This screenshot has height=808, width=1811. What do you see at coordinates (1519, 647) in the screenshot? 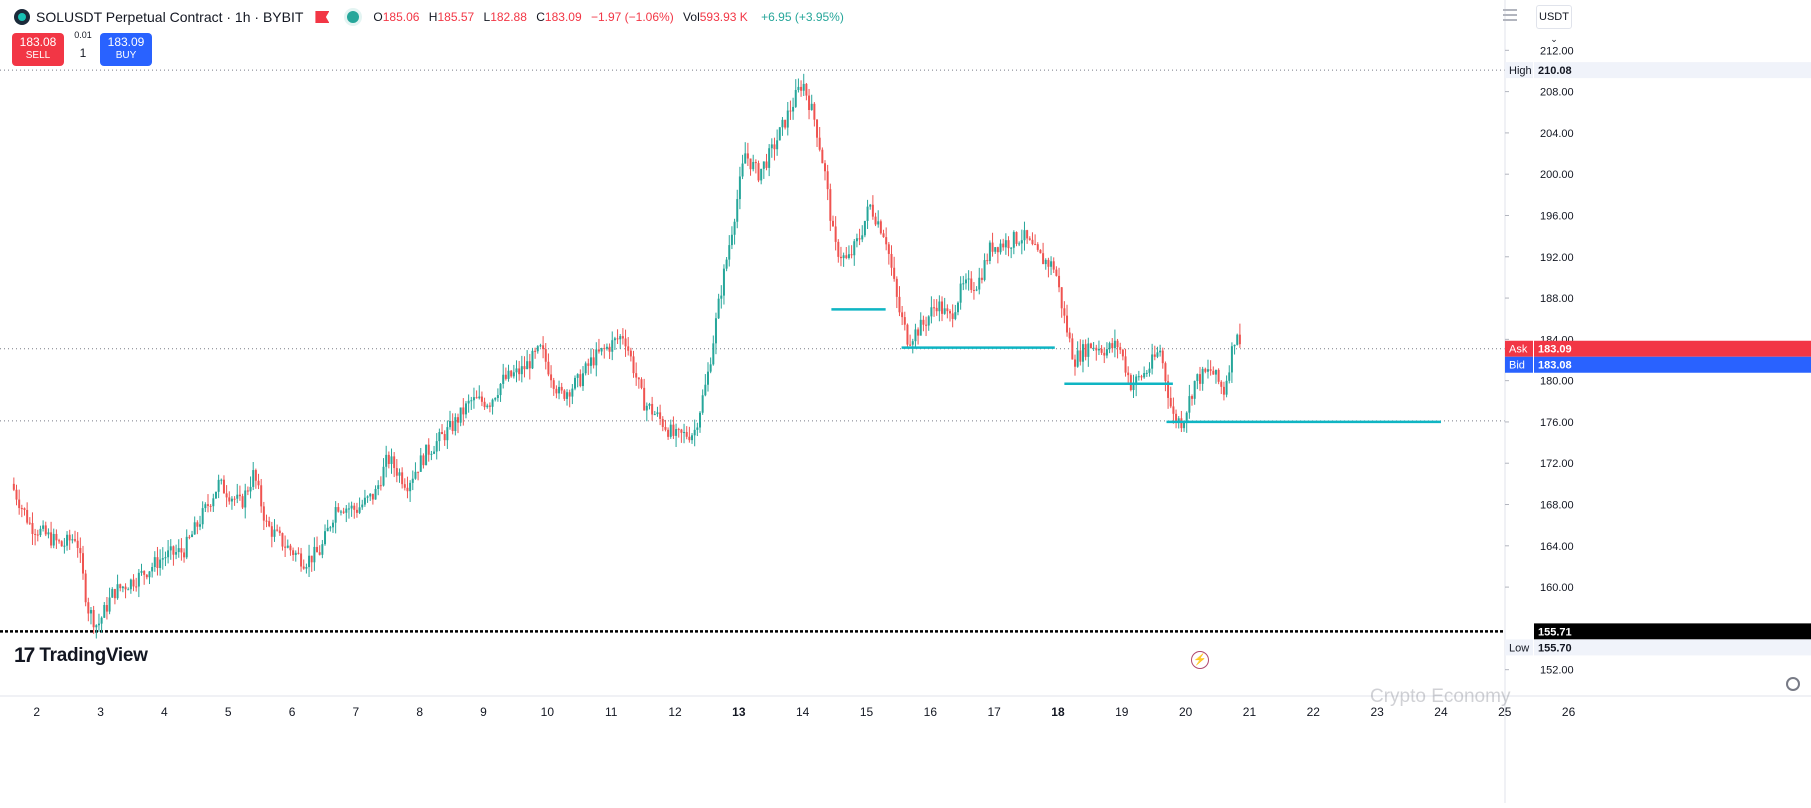
I see `low-tag-bg` at bounding box center [1519, 647].